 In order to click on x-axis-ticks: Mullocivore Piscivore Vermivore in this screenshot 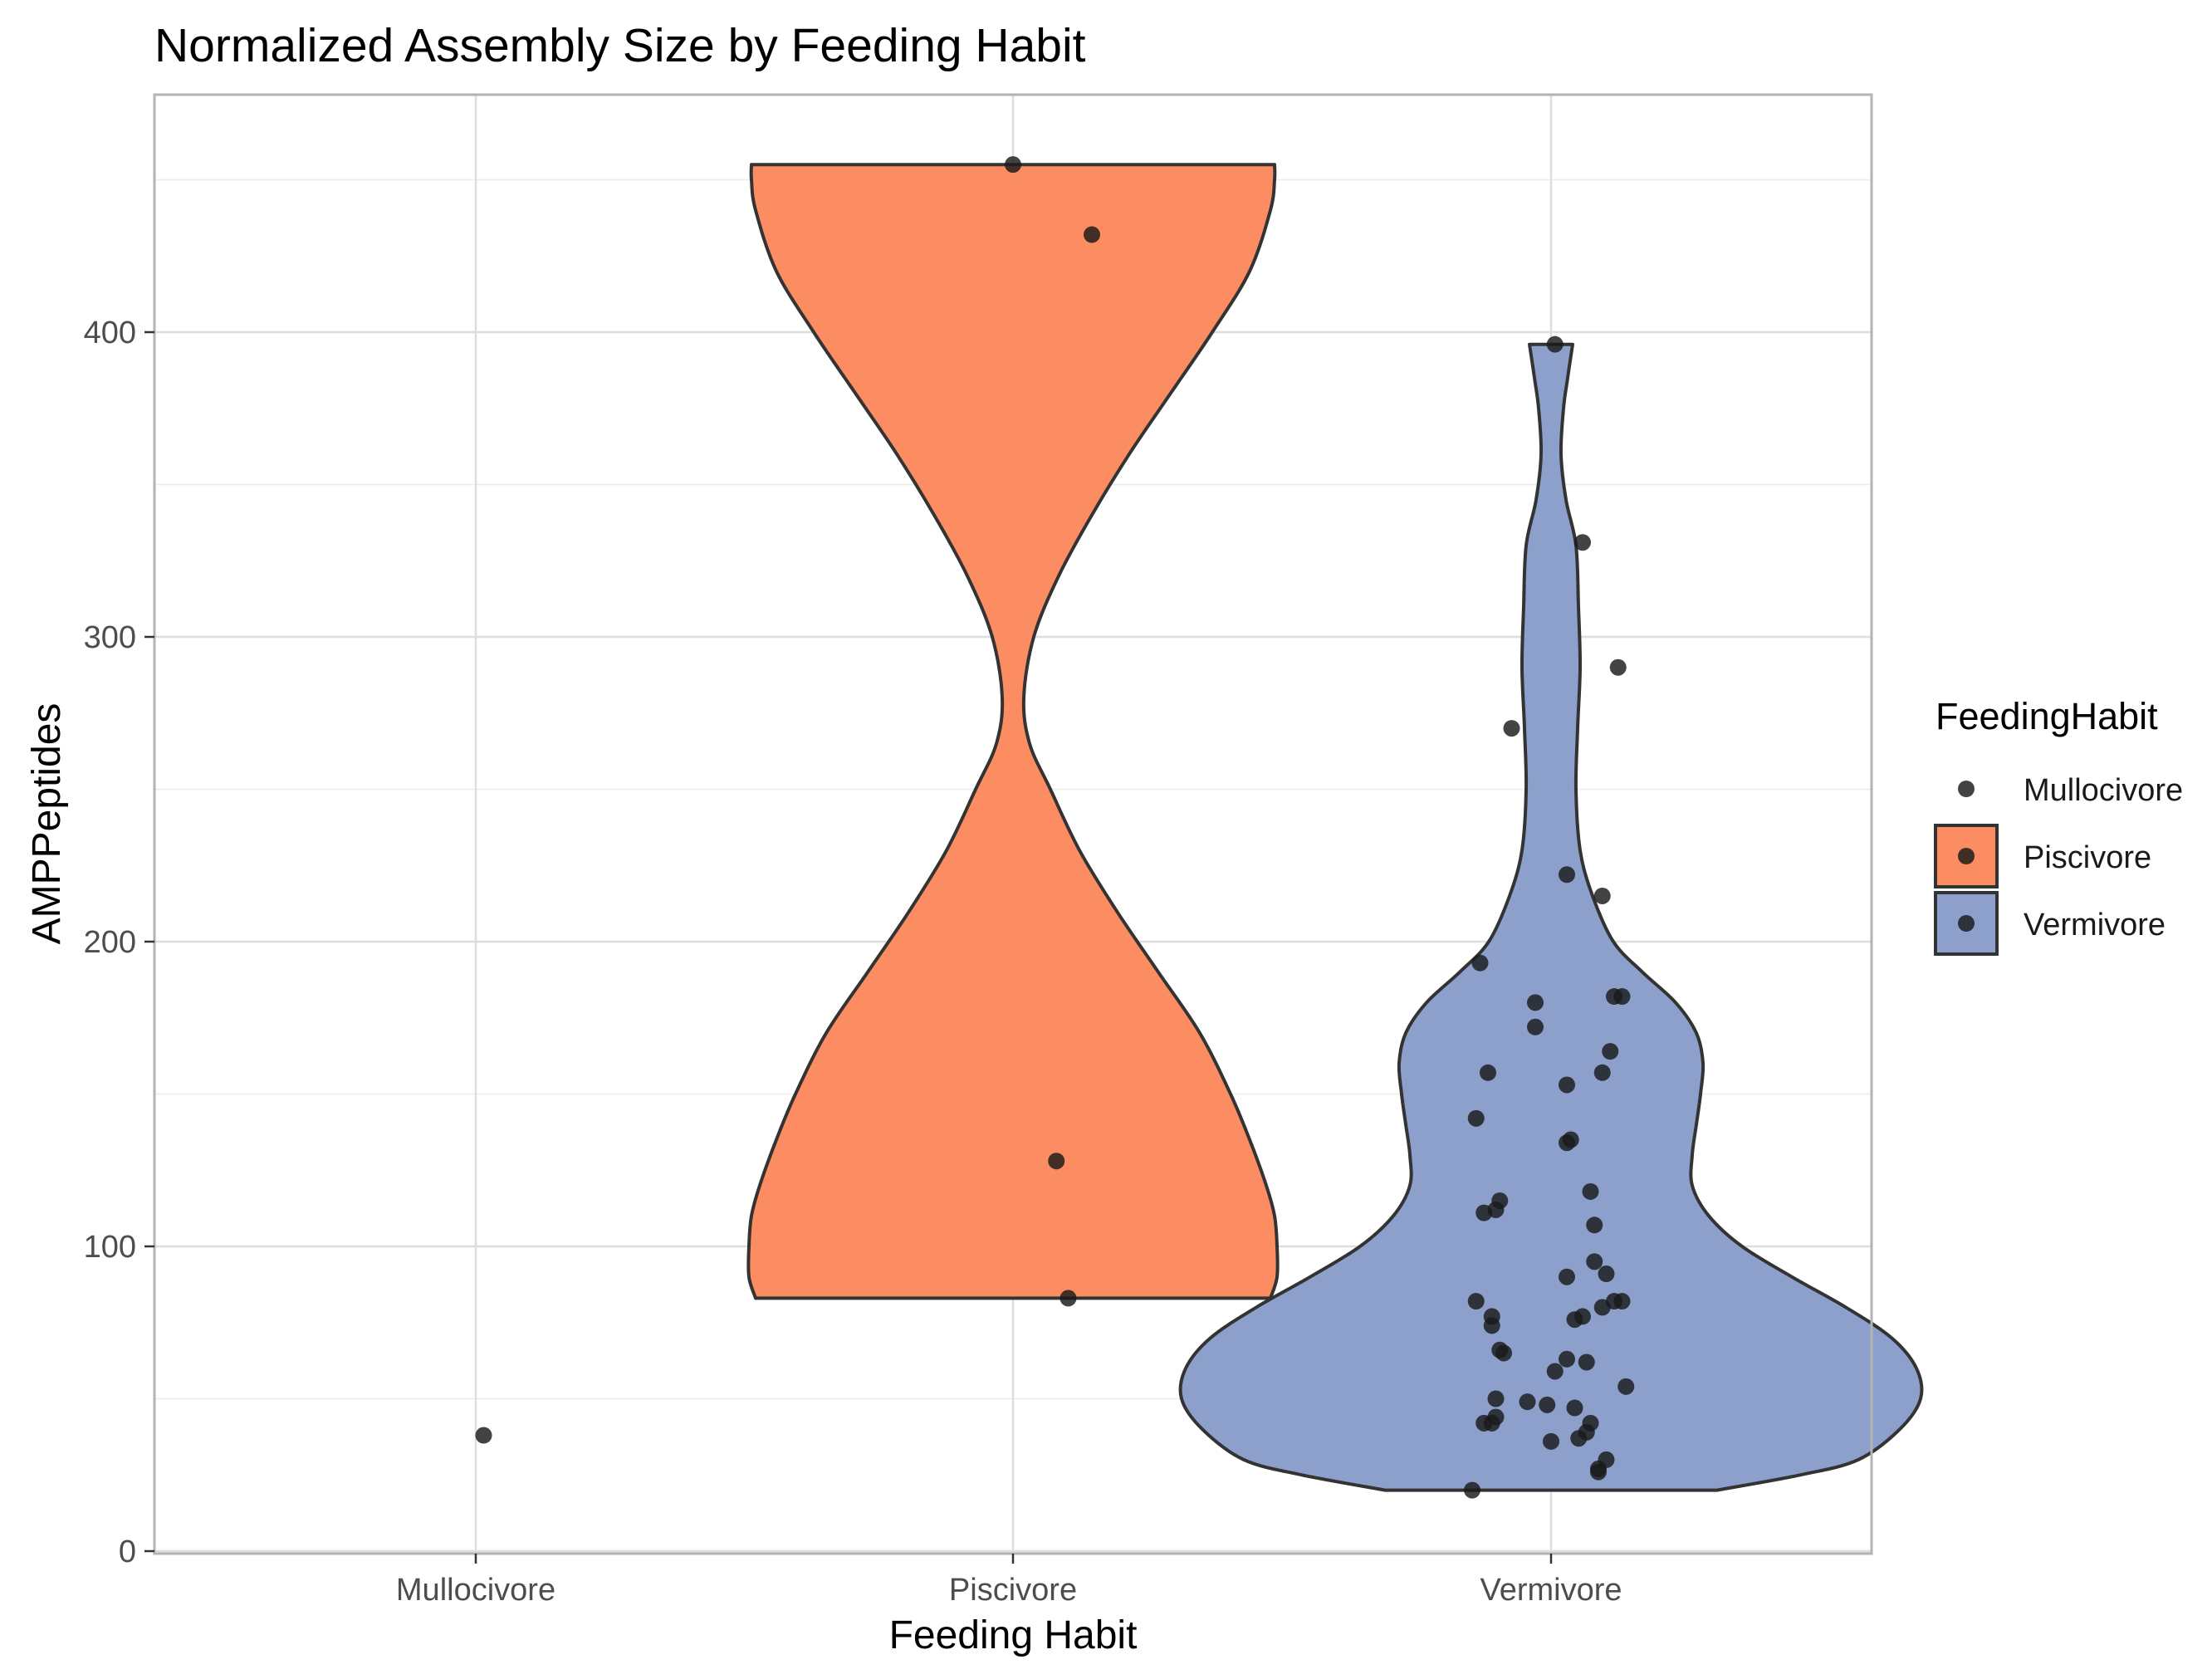, I will do `click(1009, 1581)`.